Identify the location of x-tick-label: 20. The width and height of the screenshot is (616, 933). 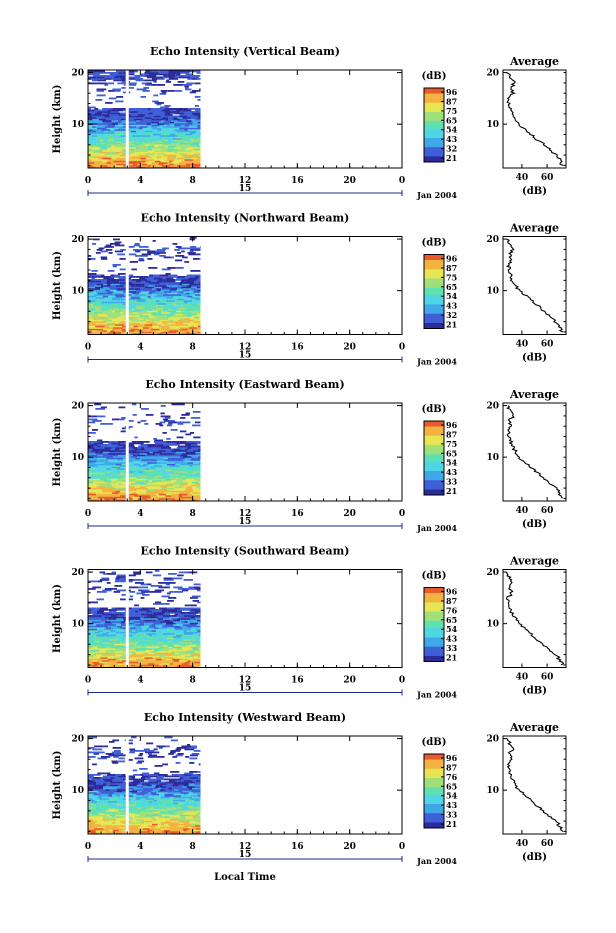
(349, 681).